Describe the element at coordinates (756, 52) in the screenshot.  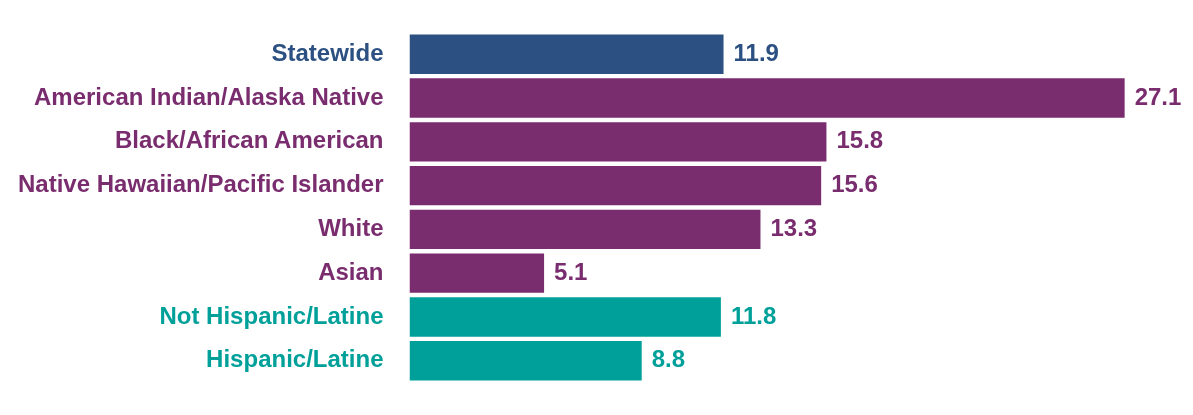
I see `data-label: 11.9` at that location.